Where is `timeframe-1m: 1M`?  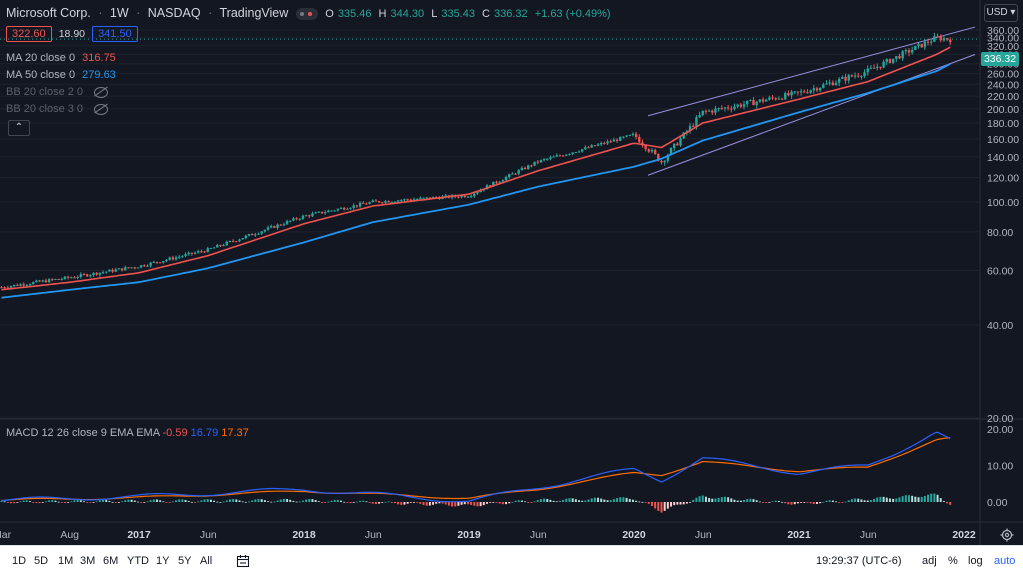 timeframe-1m: 1M is located at coordinates (66, 561).